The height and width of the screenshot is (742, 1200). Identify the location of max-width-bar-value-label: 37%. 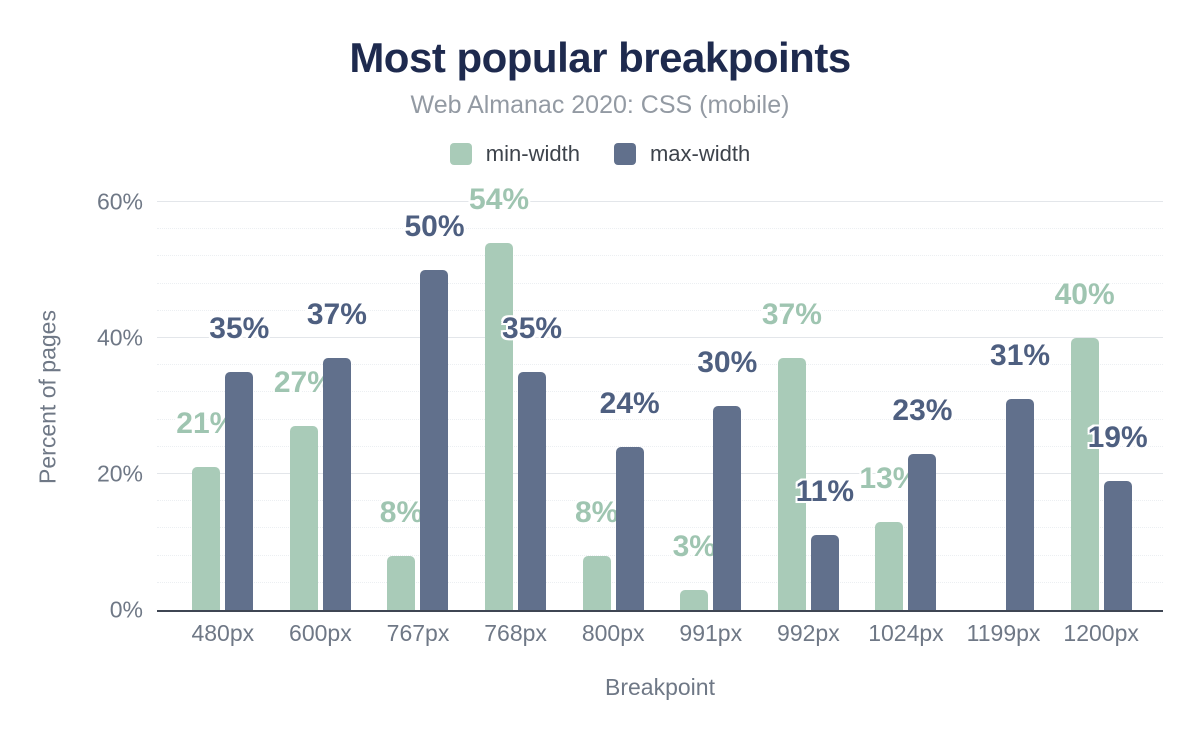
(336, 315).